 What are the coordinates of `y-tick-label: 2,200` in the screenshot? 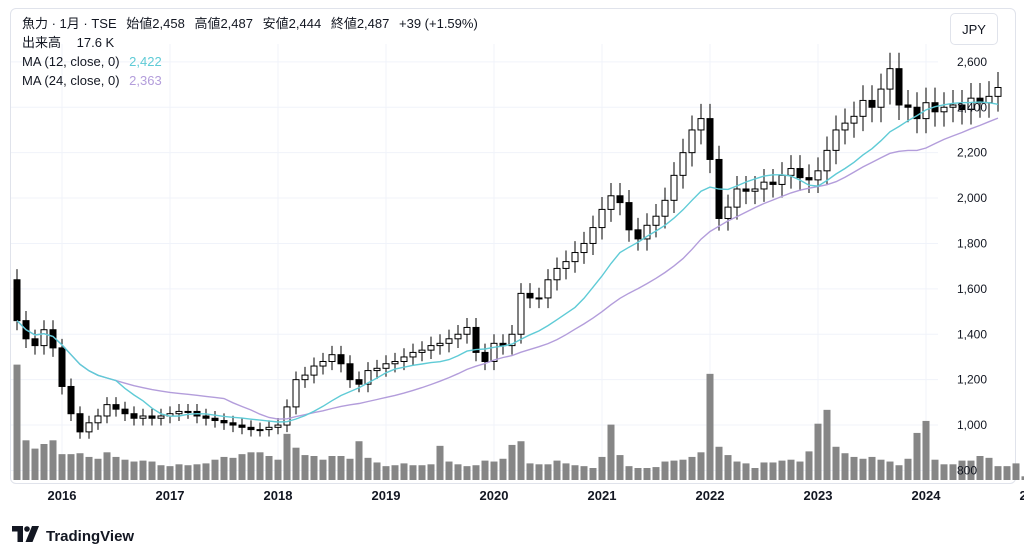 It's located at (972, 153).